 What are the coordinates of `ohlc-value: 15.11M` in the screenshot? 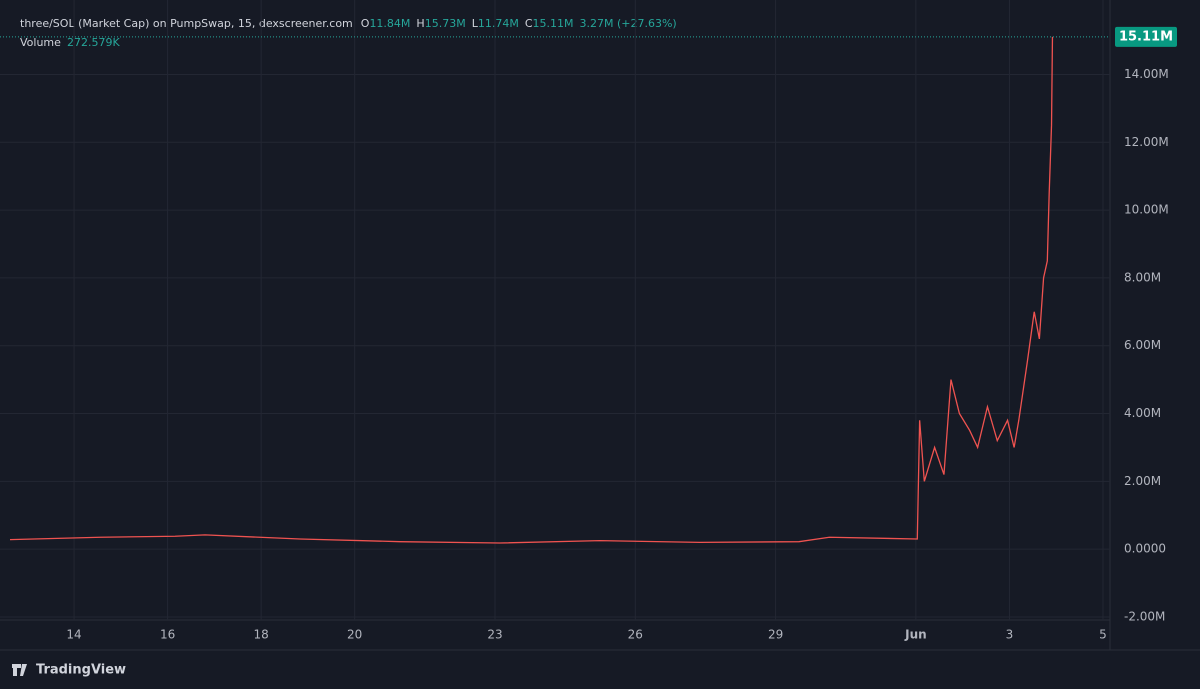 It's located at (553, 23).